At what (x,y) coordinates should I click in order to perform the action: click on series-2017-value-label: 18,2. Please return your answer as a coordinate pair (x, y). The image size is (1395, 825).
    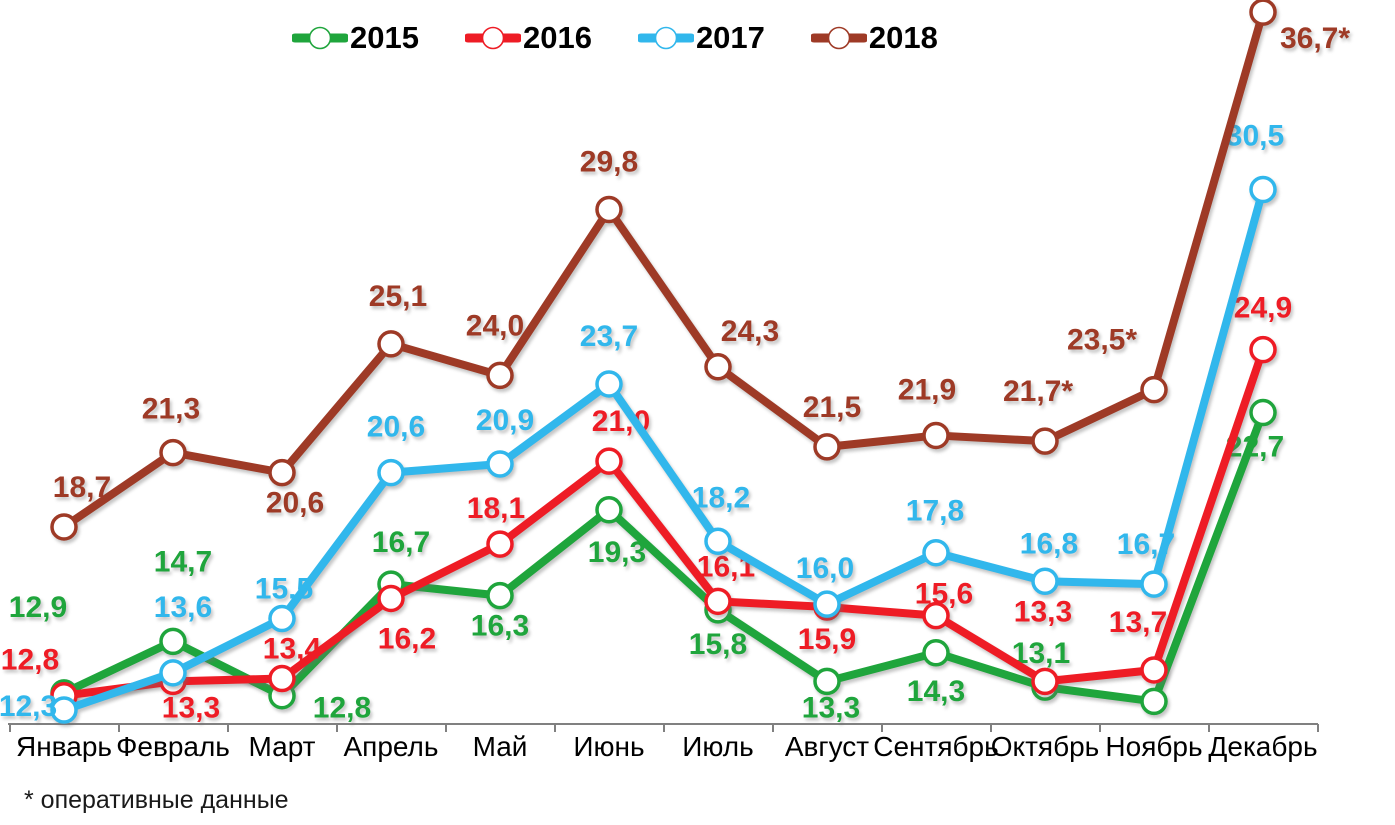
    Looking at the image, I should click on (721, 497).